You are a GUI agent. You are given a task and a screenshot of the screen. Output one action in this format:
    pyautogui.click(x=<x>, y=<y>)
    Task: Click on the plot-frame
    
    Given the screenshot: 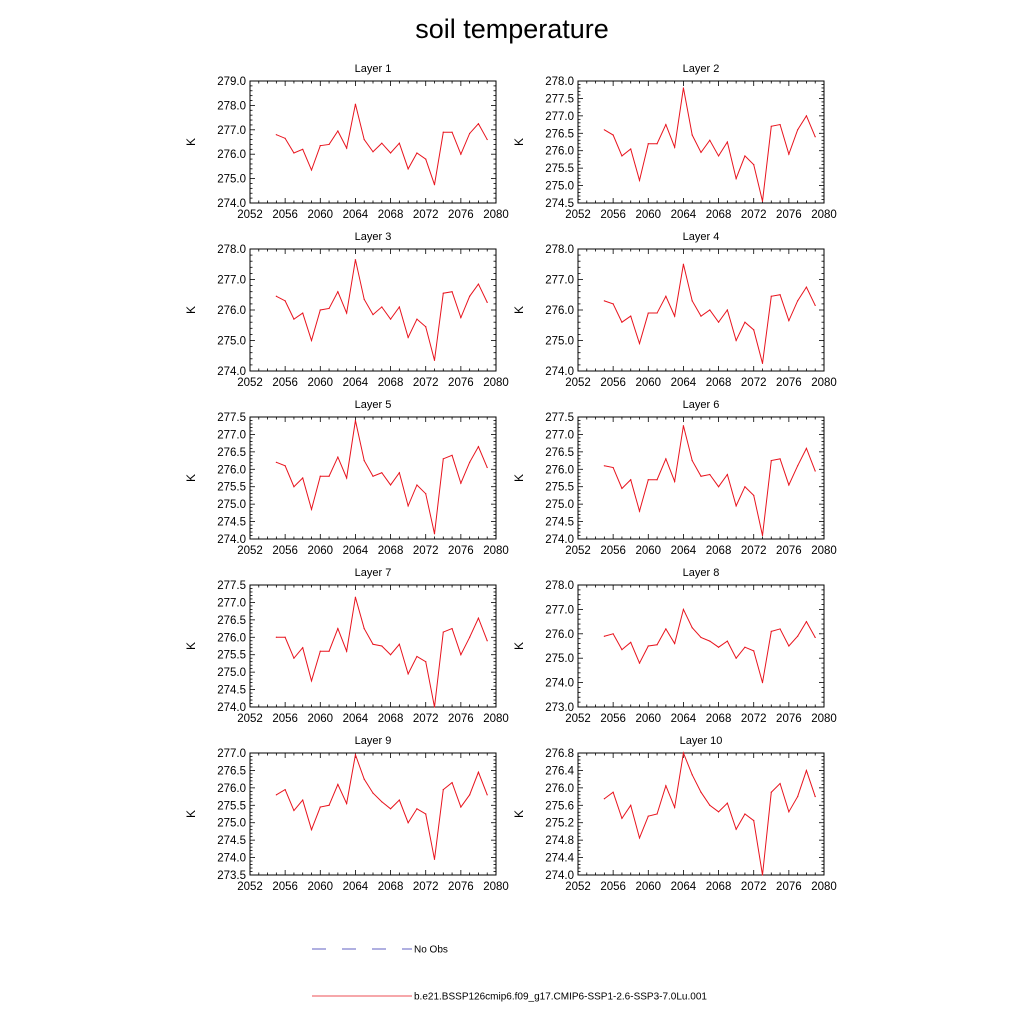 What is the action you would take?
    pyautogui.click(x=701, y=478)
    